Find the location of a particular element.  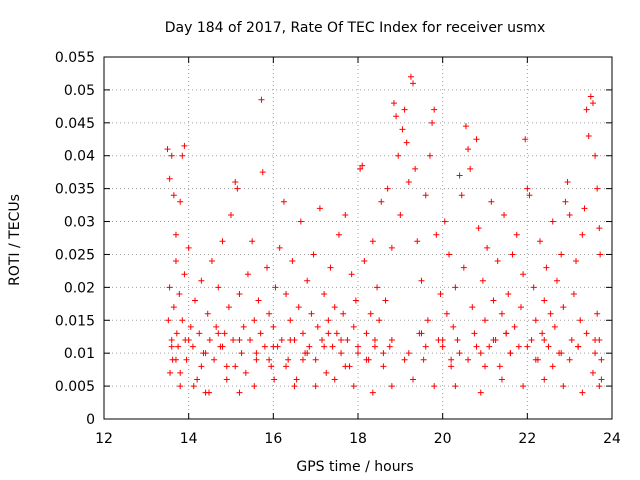

x-tick-label: 14 is located at coordinates (189, 439).